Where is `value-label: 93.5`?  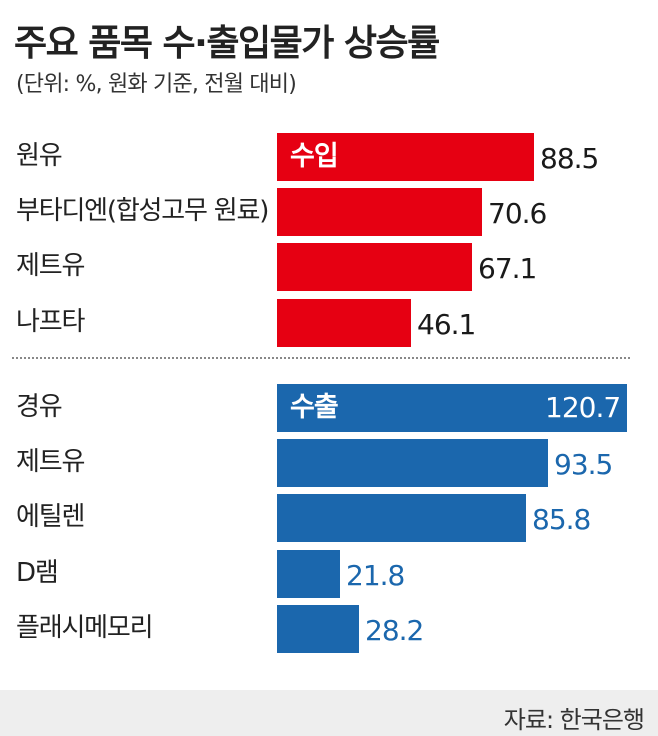
value-label: 93.5 is located at coordinates (583, 464).